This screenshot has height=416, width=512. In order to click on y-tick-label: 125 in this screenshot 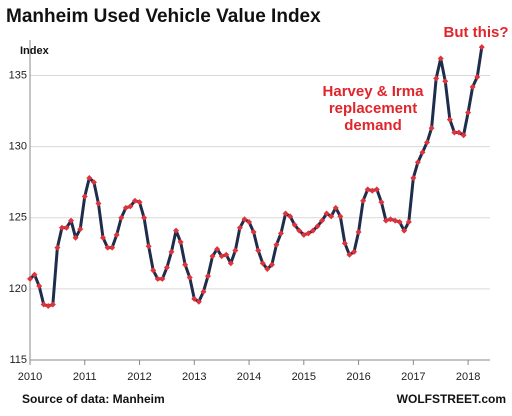, I will do `click(18, 218)`.